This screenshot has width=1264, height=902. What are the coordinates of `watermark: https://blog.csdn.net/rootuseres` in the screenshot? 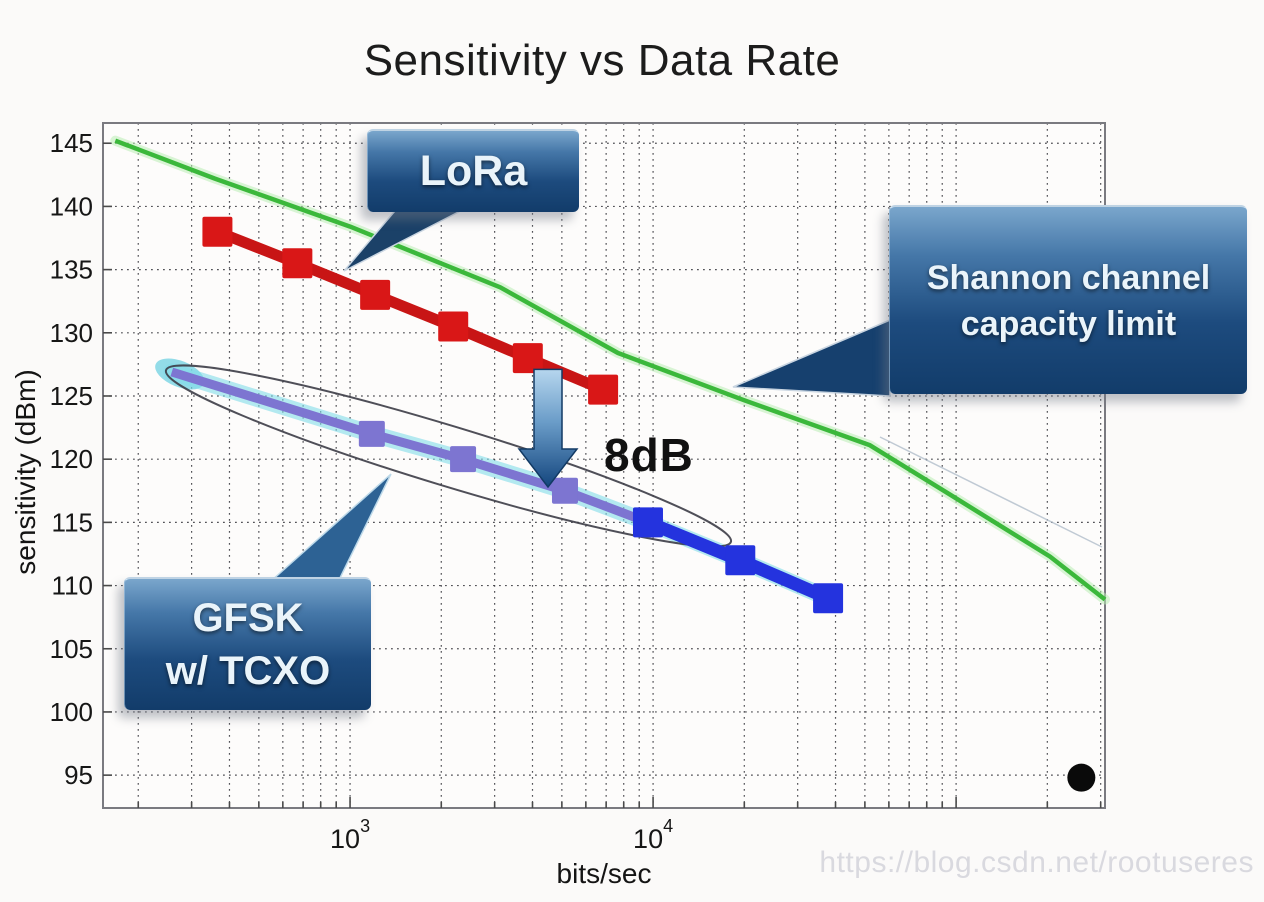 It's located at (1036, 862).